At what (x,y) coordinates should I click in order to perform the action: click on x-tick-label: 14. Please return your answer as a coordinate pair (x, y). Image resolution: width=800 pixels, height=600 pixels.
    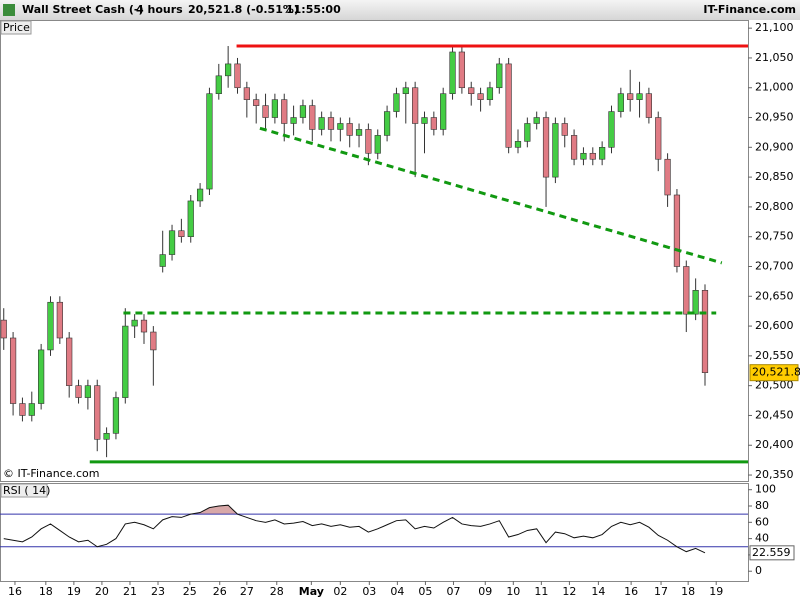
    Looking at the image, I should click on (598, 591).